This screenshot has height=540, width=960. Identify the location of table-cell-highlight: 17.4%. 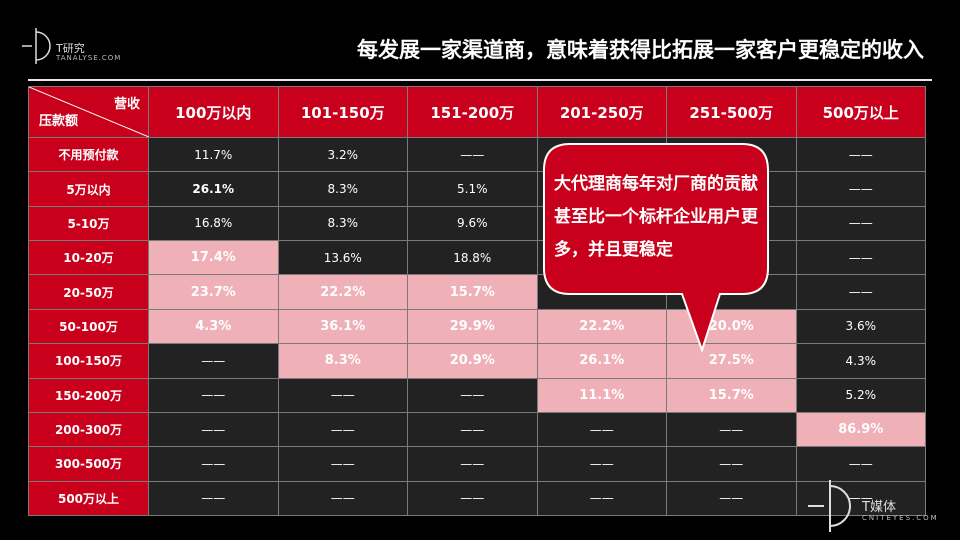
(213, 258).